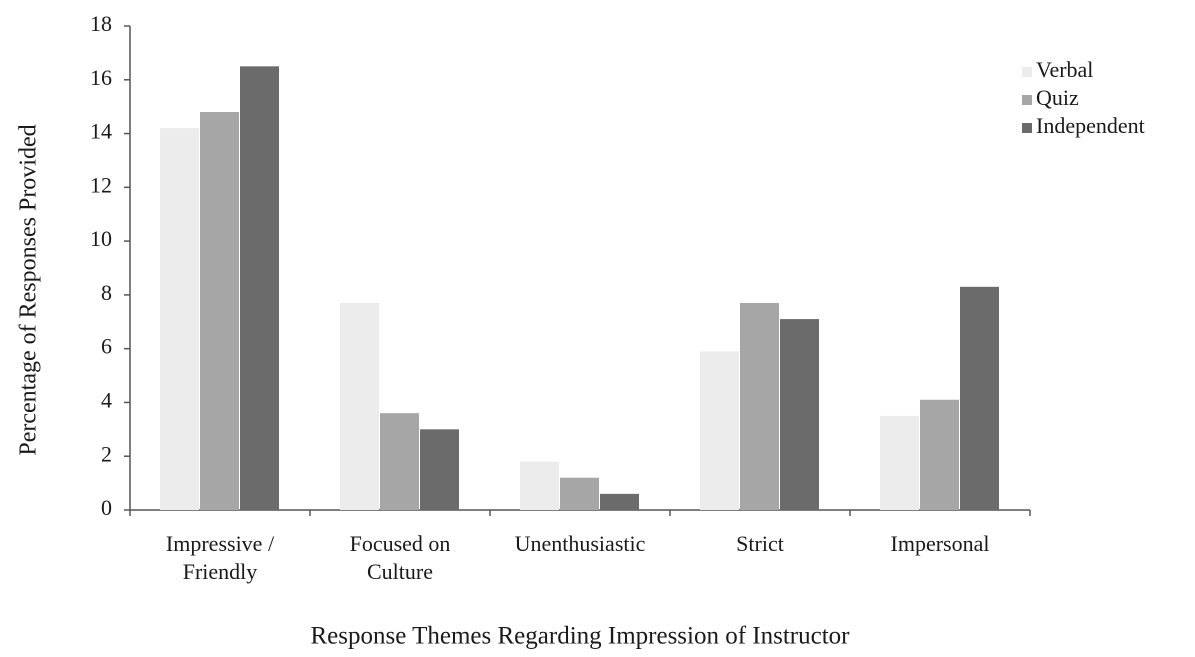 This screenshot has width=1195, height=657. I want to click on y-tick-label: 2, so click(106, 453).